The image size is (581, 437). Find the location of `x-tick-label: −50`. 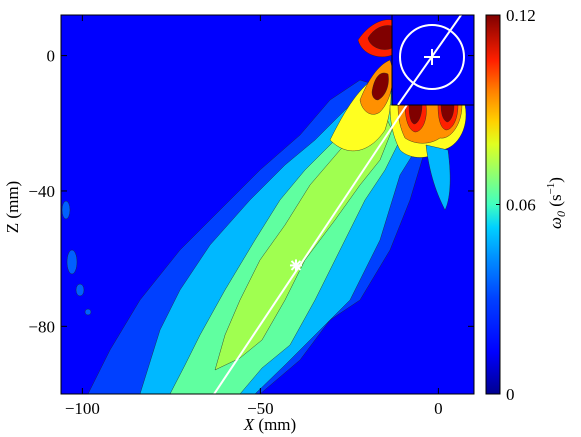

x-tick-label: −50 is located at coordinates (260, 408).